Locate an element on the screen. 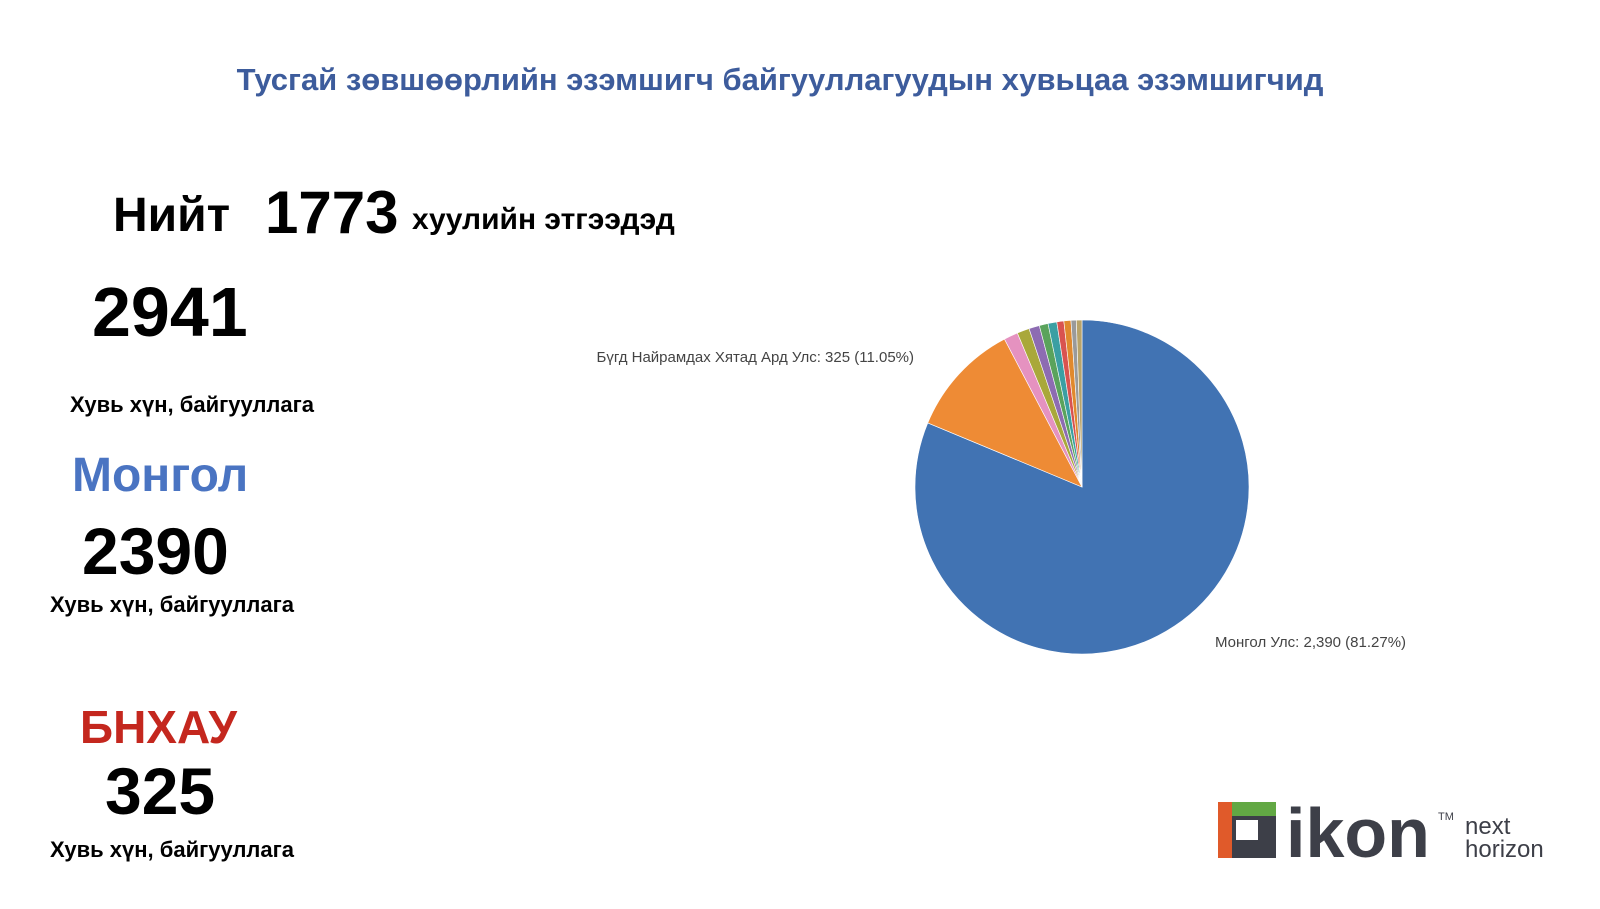  logo-icon is located at coordinates (1247, 830).